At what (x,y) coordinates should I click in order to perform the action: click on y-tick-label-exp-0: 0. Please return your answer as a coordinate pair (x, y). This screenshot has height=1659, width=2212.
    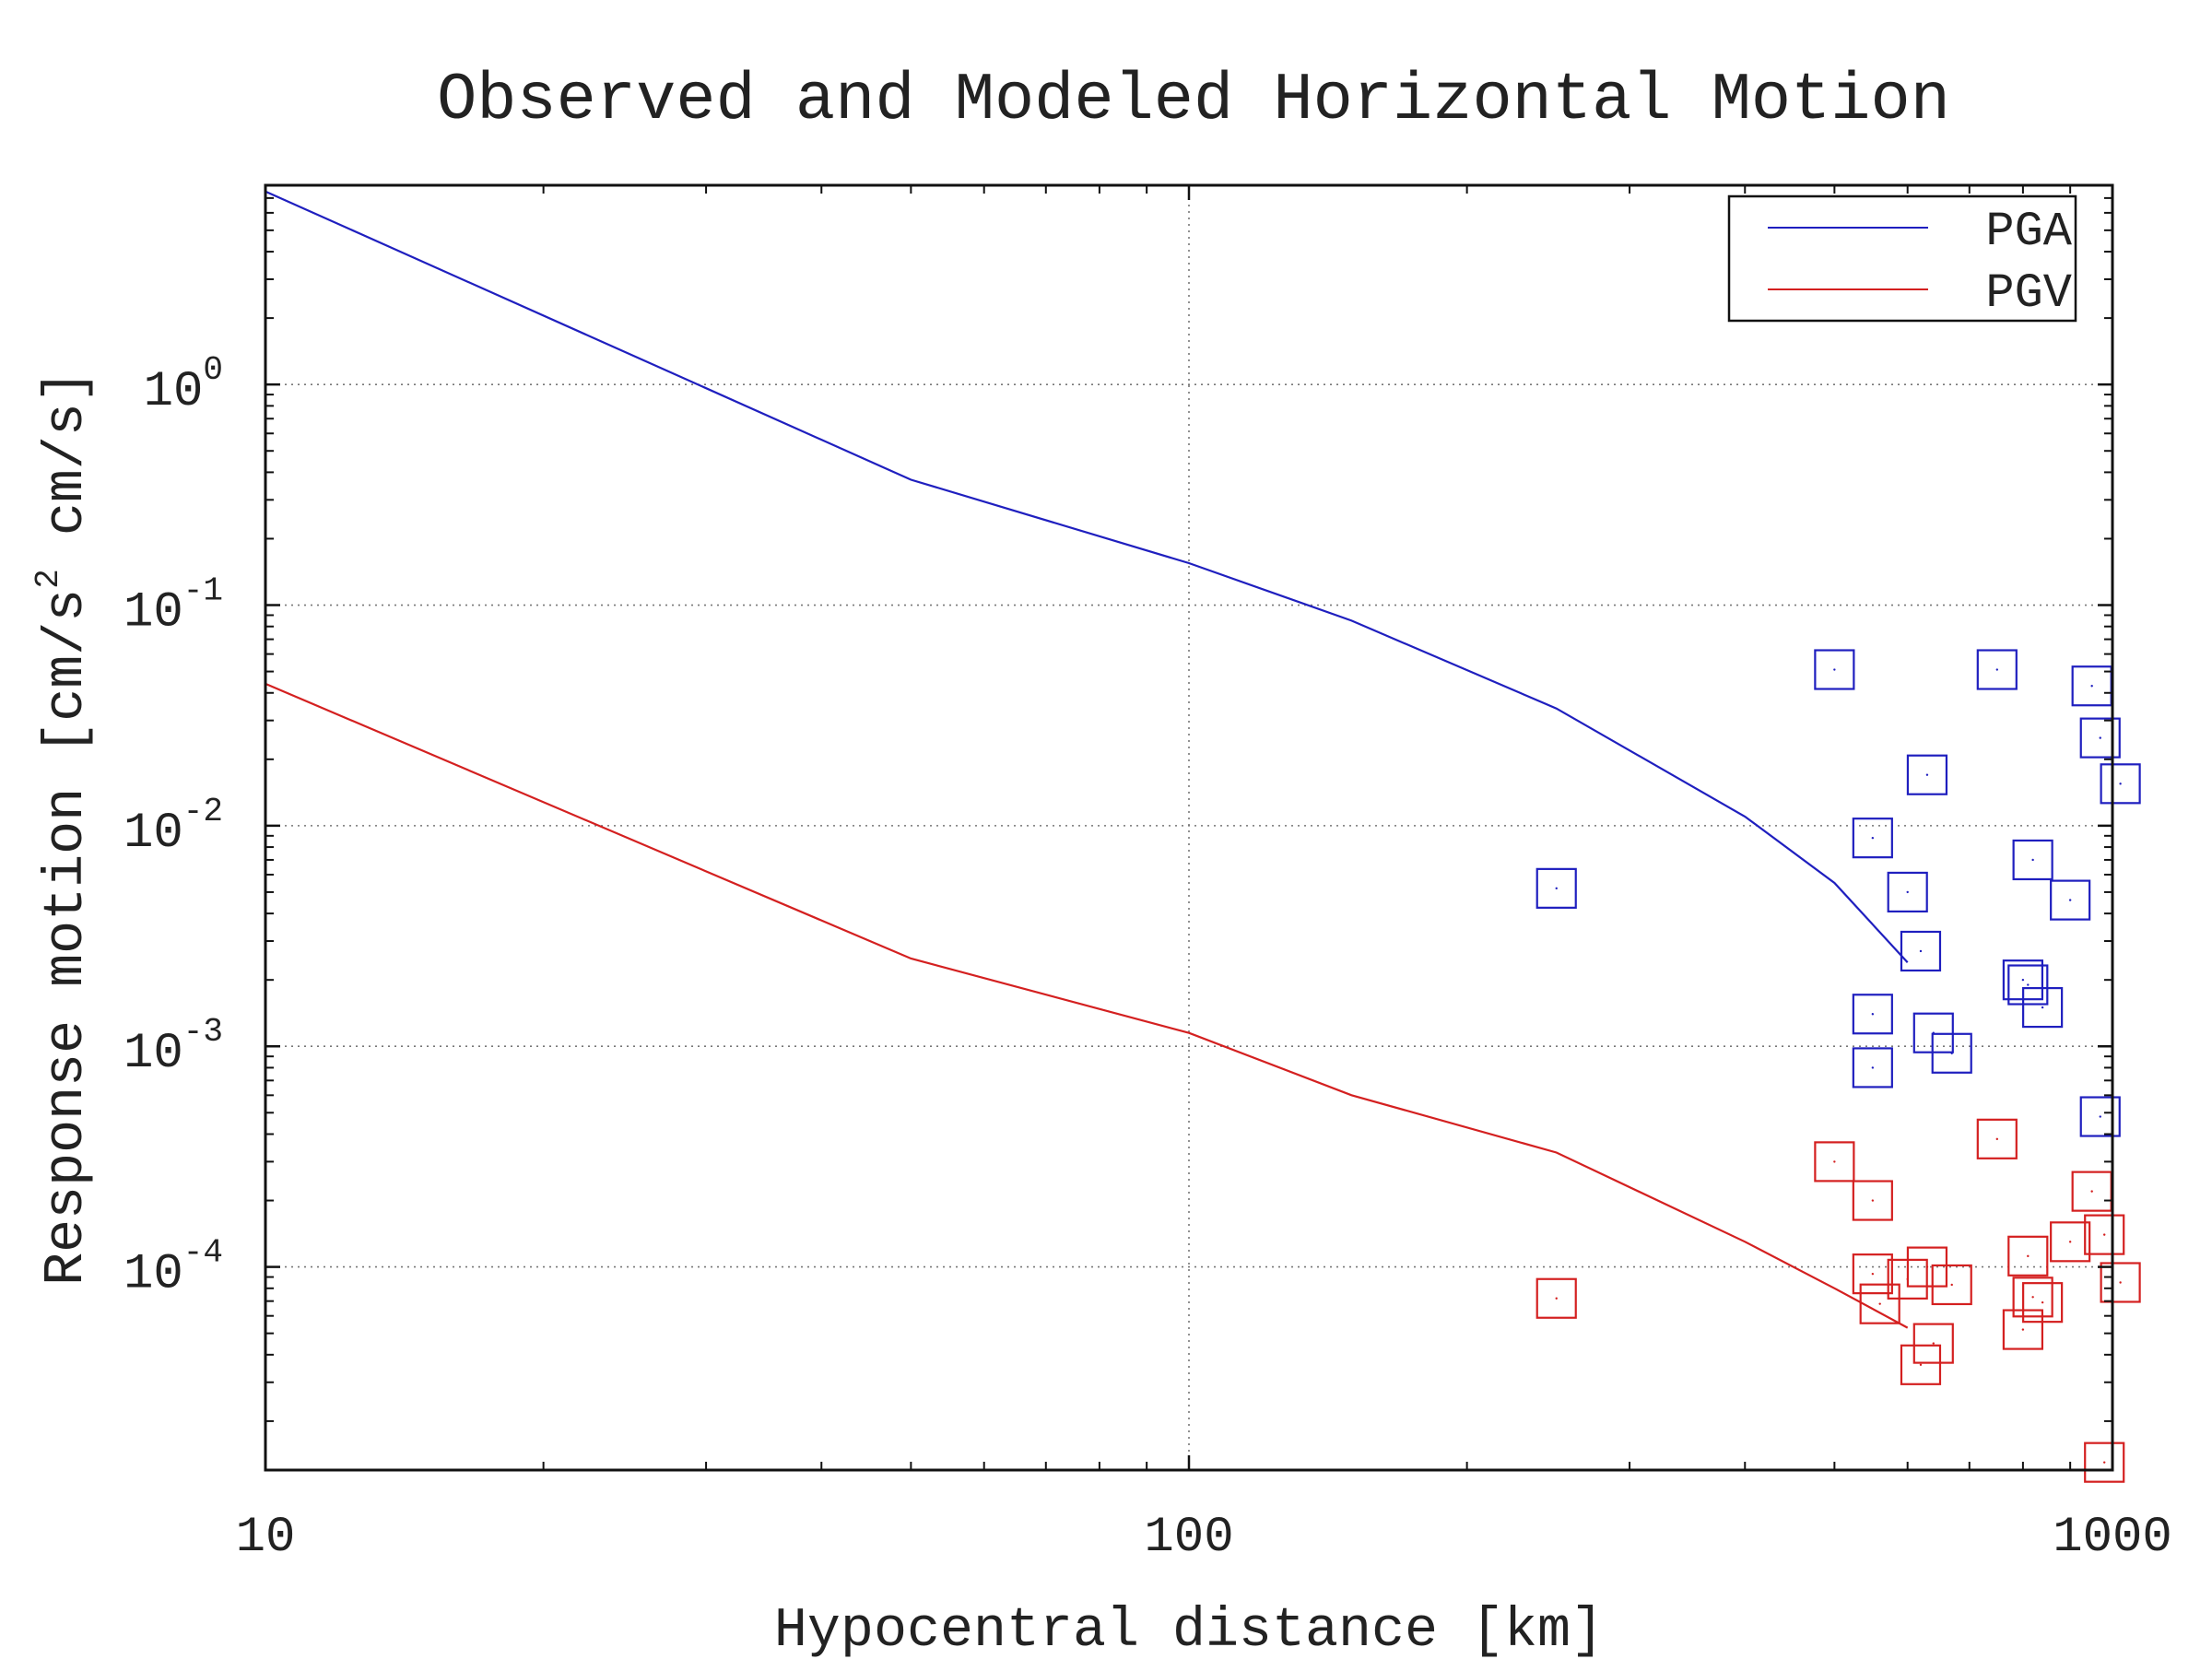
    Looking at the image, I should click on (213, 370).